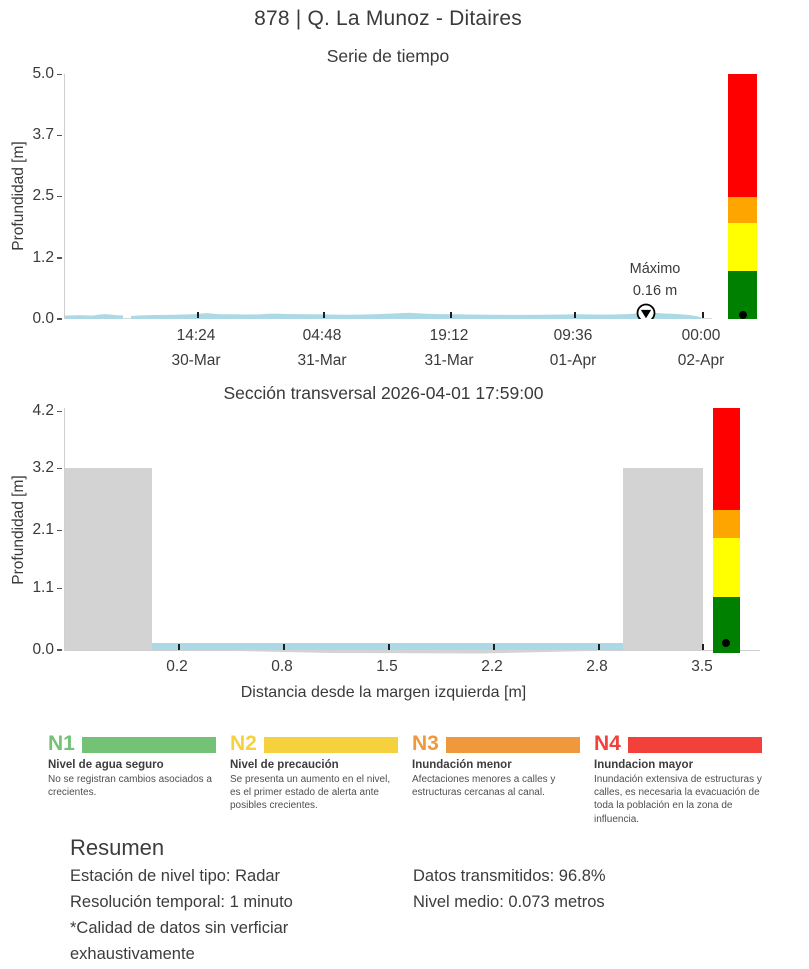 This screenshot has height=969, width=809. What do you see at coordinates (655, 291) in the screenshot?
I see `max-annotation-value: 0.16 m` at bounding box center [655, 291].